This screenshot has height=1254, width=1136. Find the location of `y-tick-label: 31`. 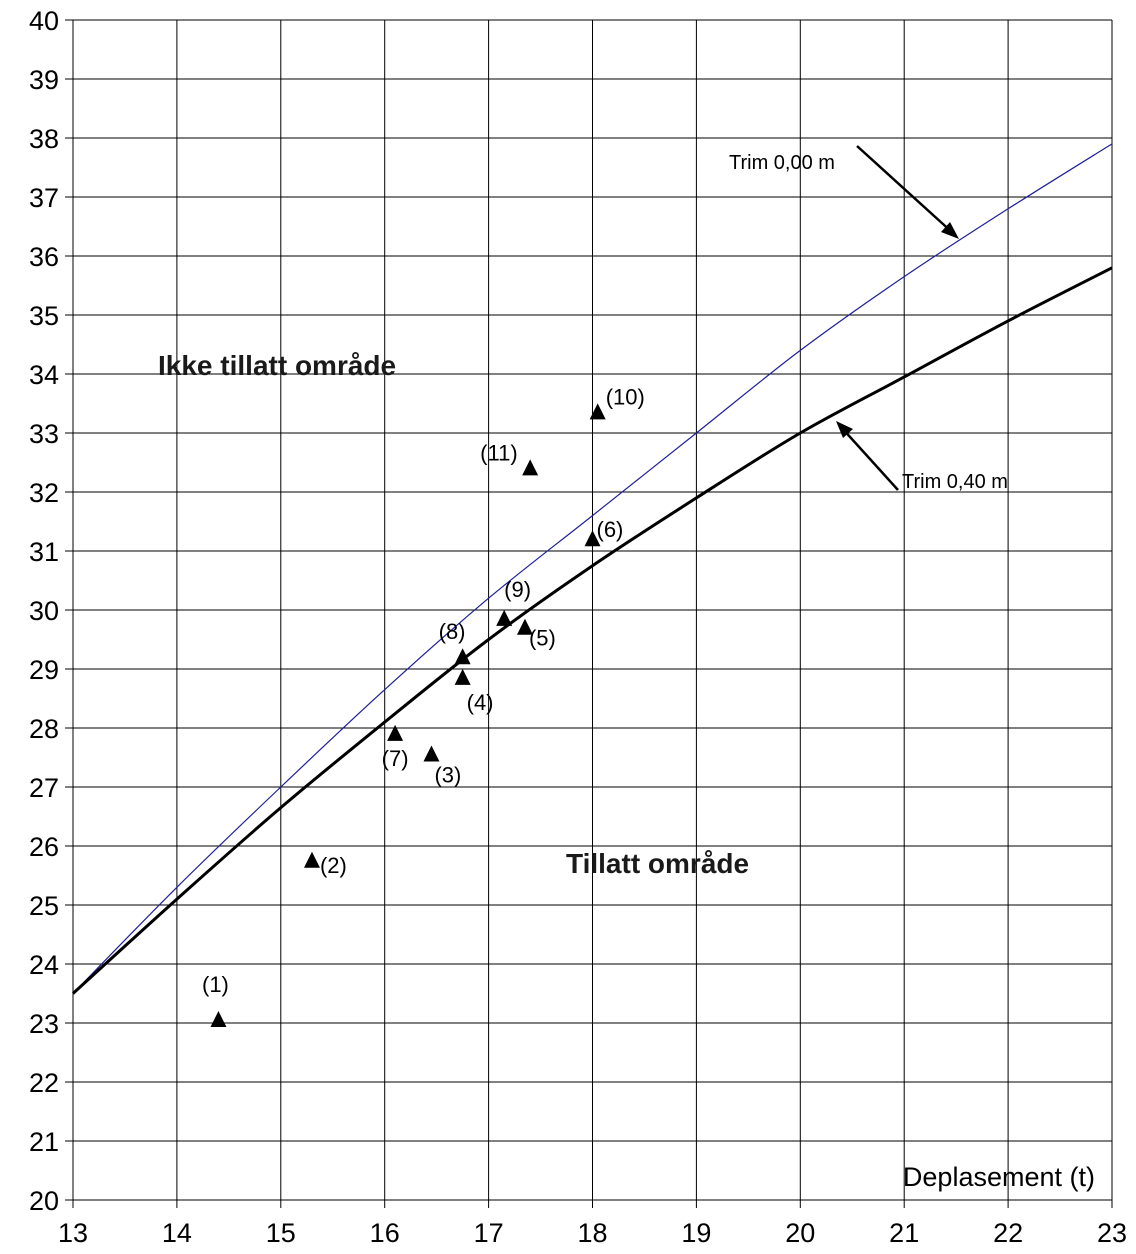

y-tick-label: 31 is located at coordinates (44, 552).